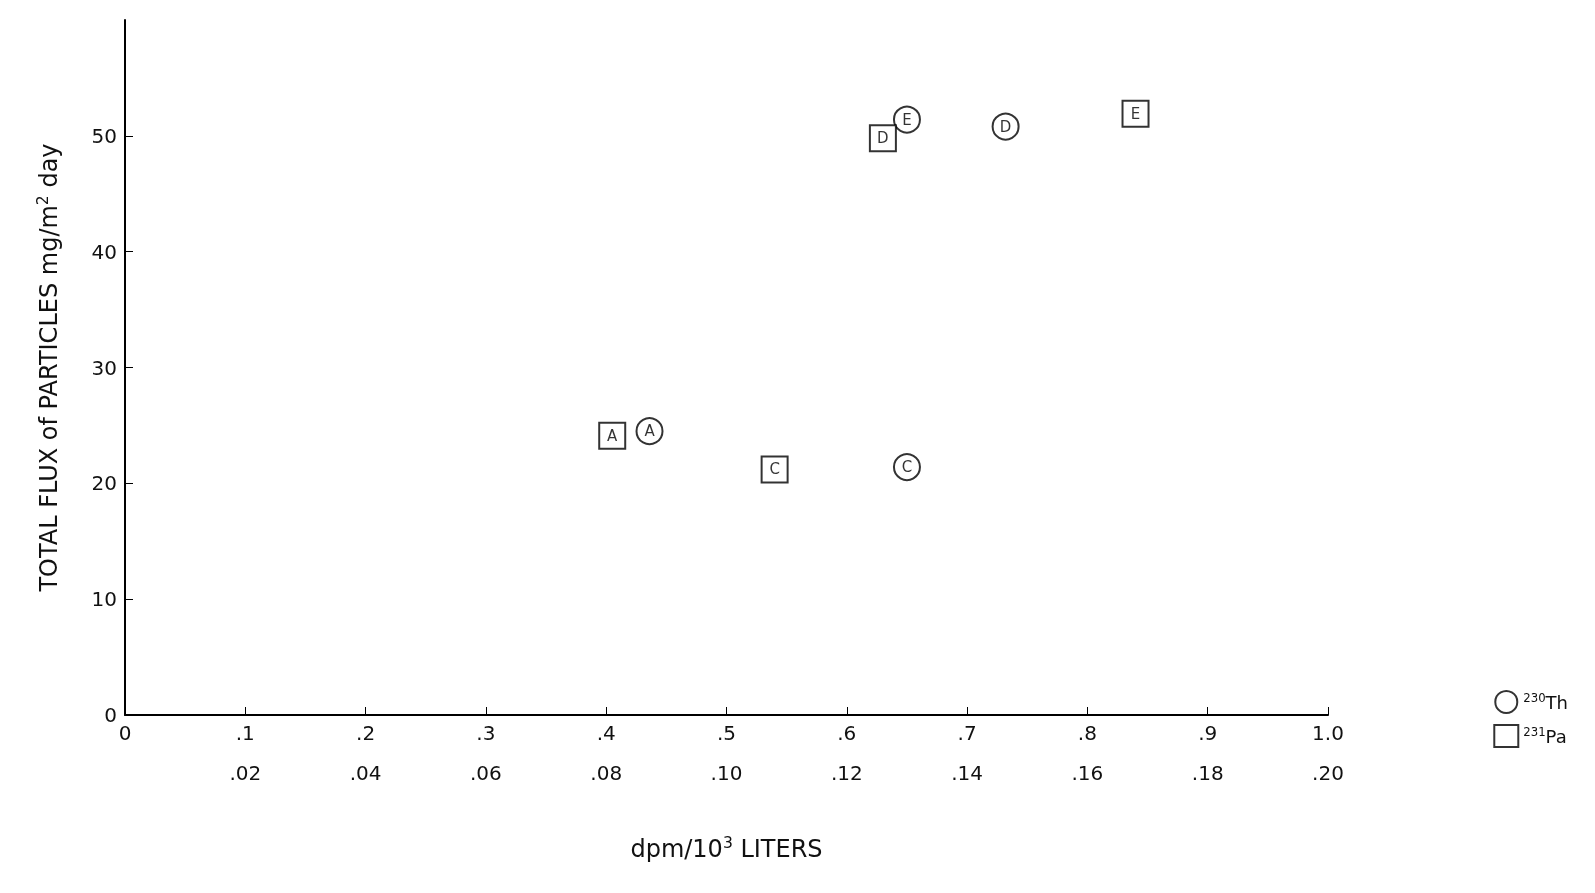 Image resolution: width=1595 pixels, height=893 pixels. I want to click on x2-tick-label: .10, so click(726, 773).